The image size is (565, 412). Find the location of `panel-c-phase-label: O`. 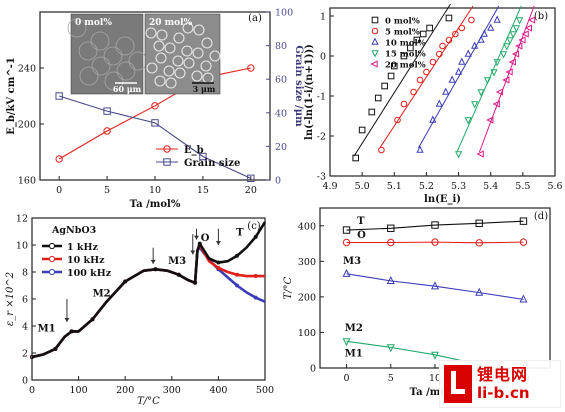

panel-c-phase-label: O is located at coordinates (205, 238).